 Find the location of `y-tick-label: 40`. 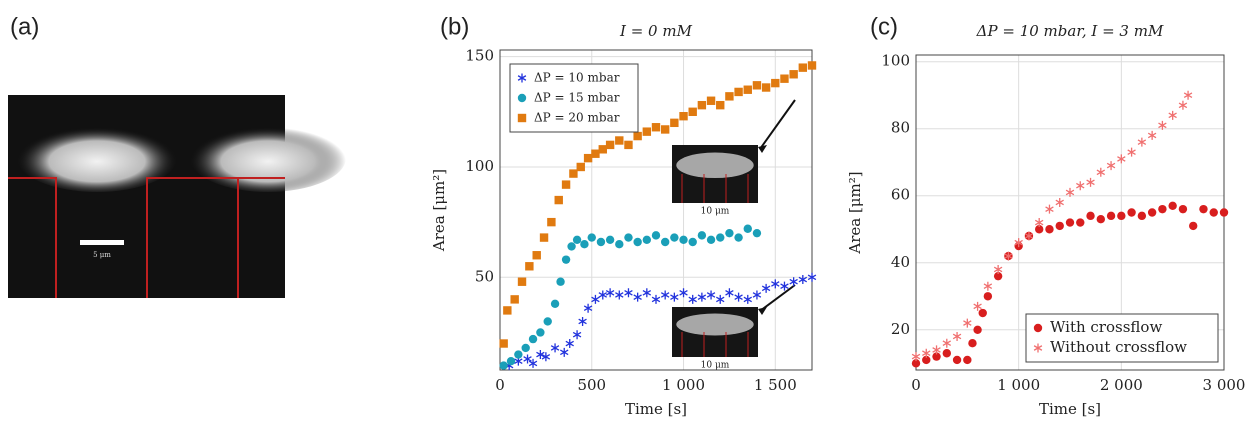

y-tick-label: 40 is located at coordinates (900, 262).